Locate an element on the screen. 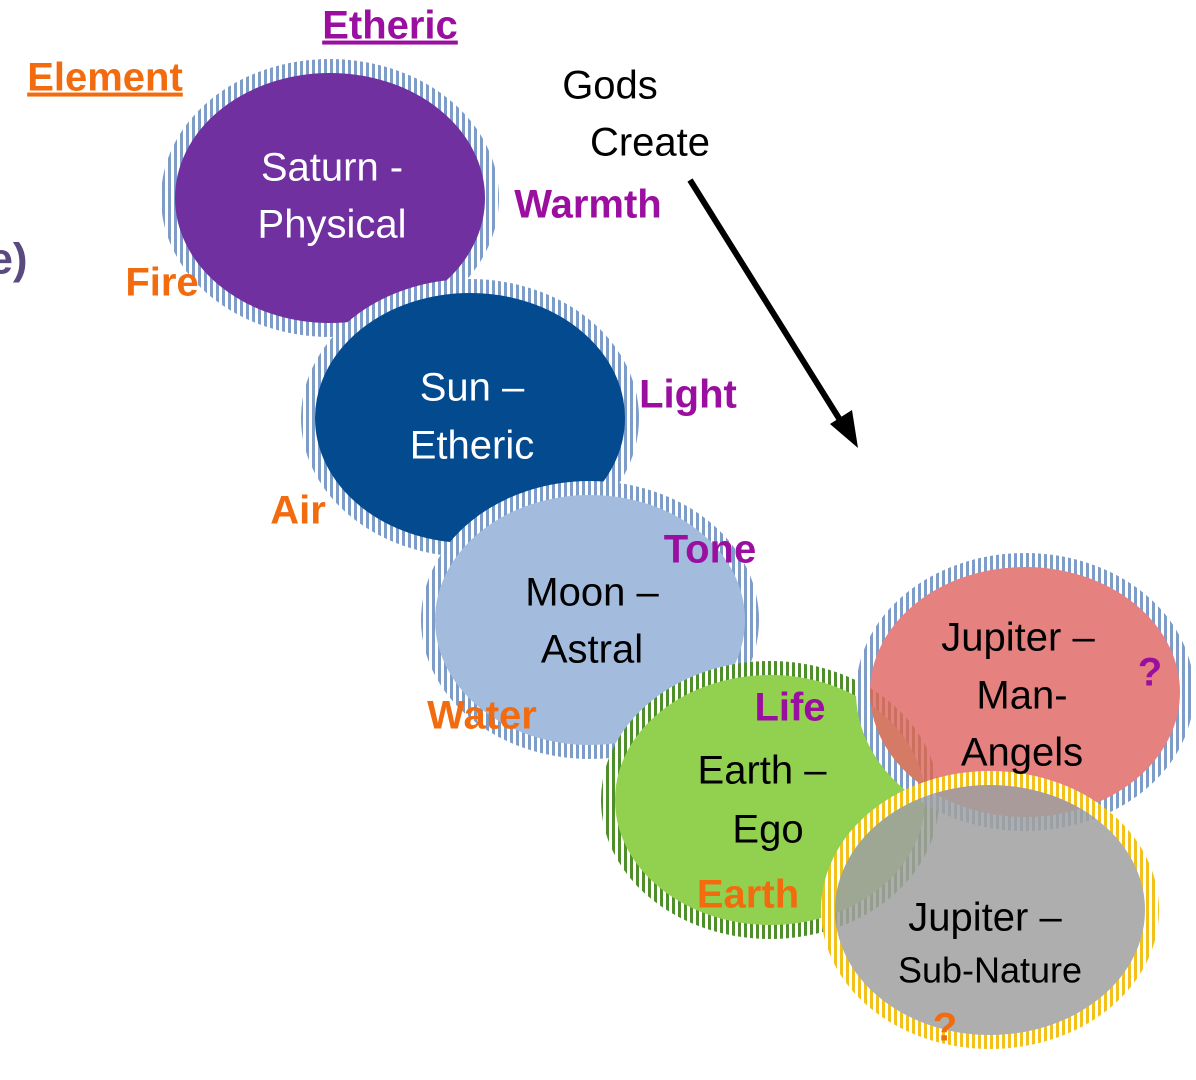 Image resolution: width=1196 pixels, height=1080 pixels. planet-label: Etheric is located at coordinates (472, 446).